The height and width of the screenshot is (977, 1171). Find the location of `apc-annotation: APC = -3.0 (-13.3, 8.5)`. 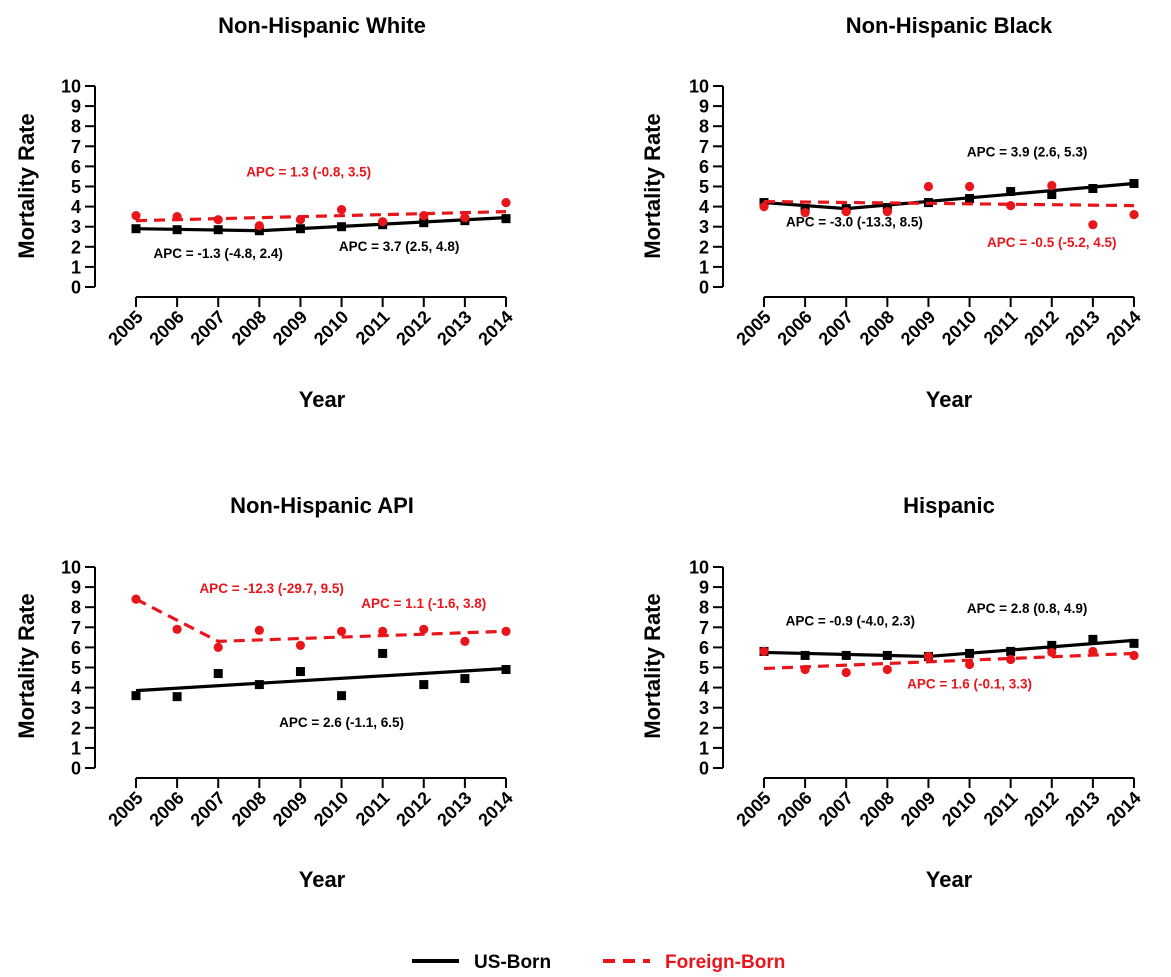

apc-annotation: APC = -3.0 (-13.3, 8.5) is located at coordinates (854, 222).